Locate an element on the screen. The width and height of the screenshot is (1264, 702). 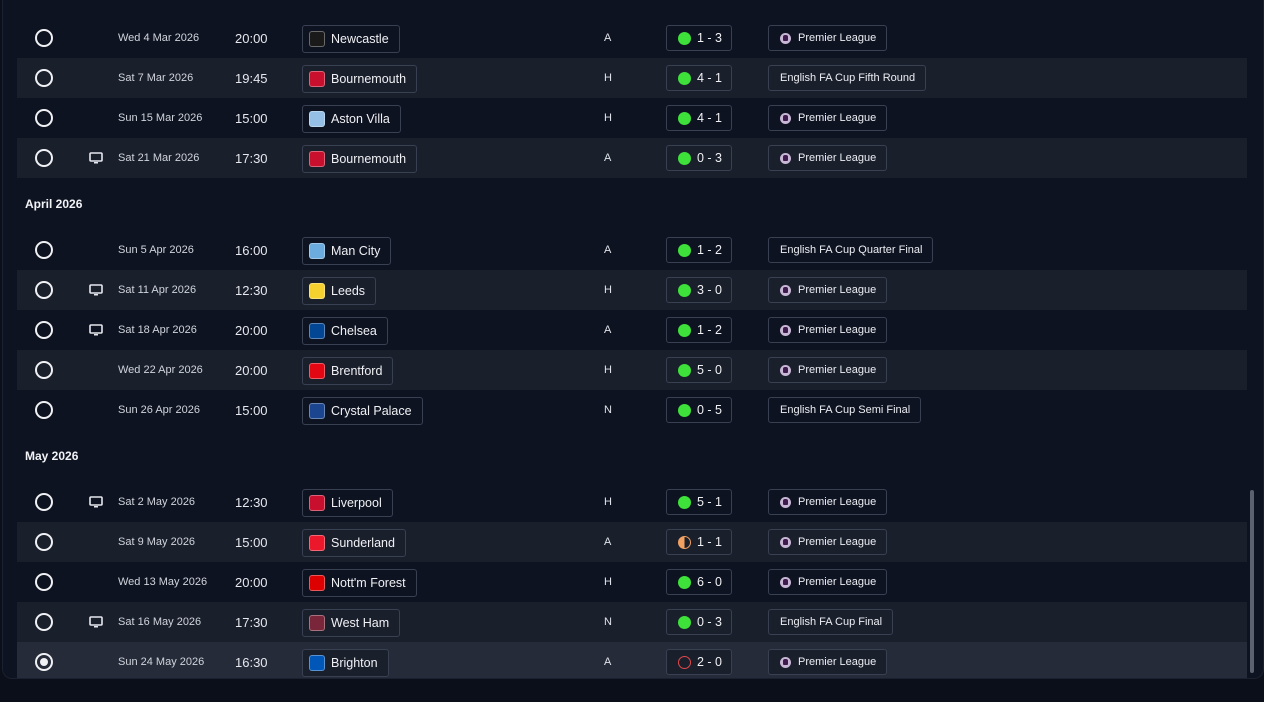
competition-button: English FA Cup Fifth Round is located at coordinates (847, 78).